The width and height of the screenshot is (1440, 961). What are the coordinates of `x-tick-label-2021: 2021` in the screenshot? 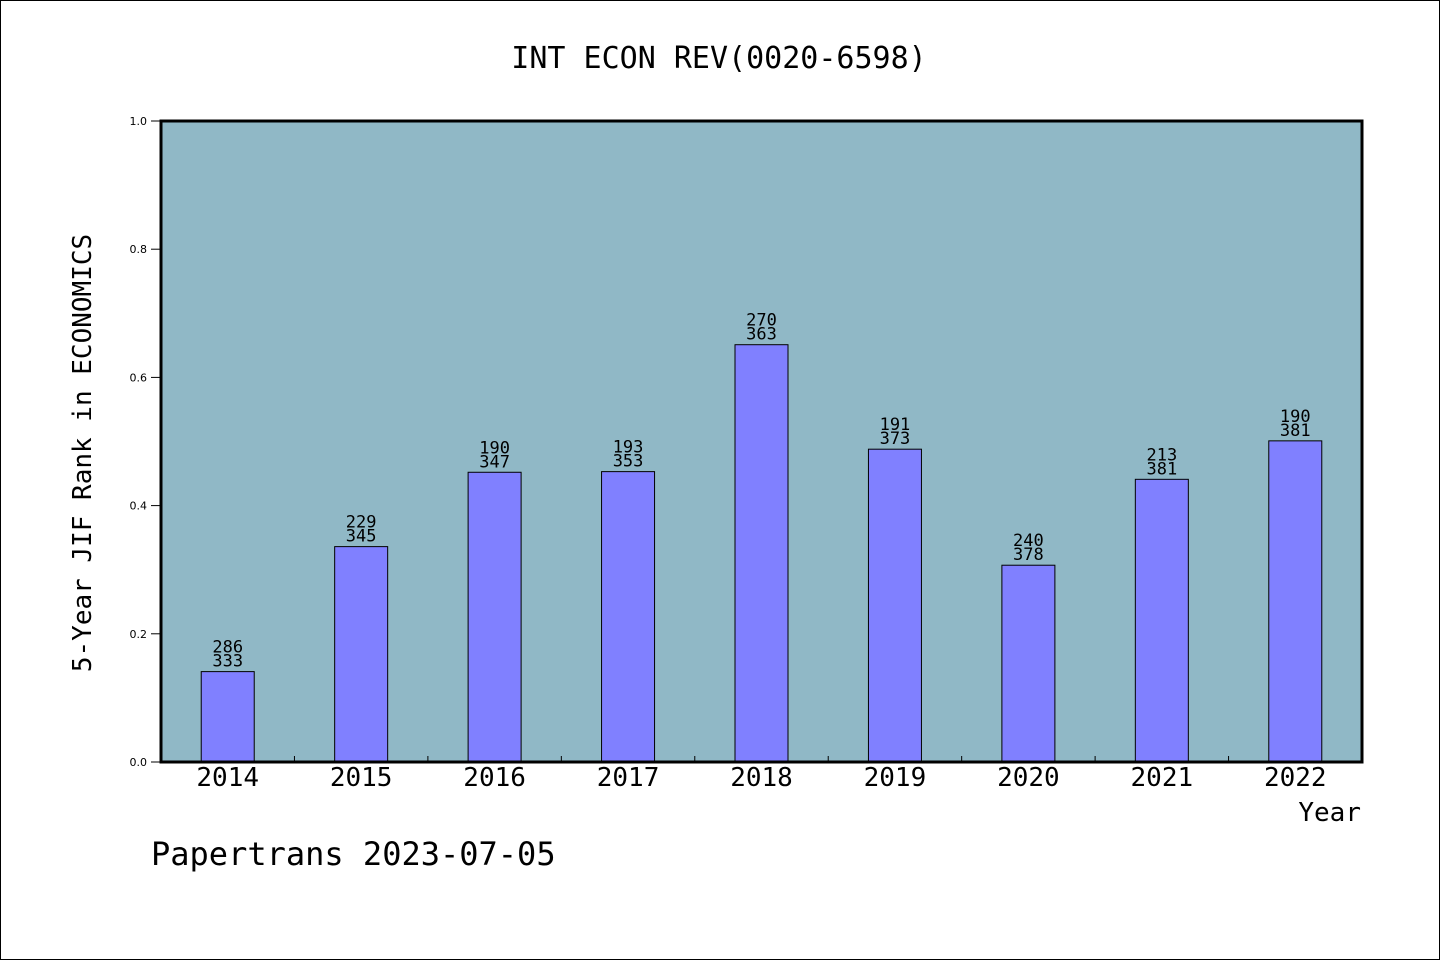 It's located at (1162, 778).